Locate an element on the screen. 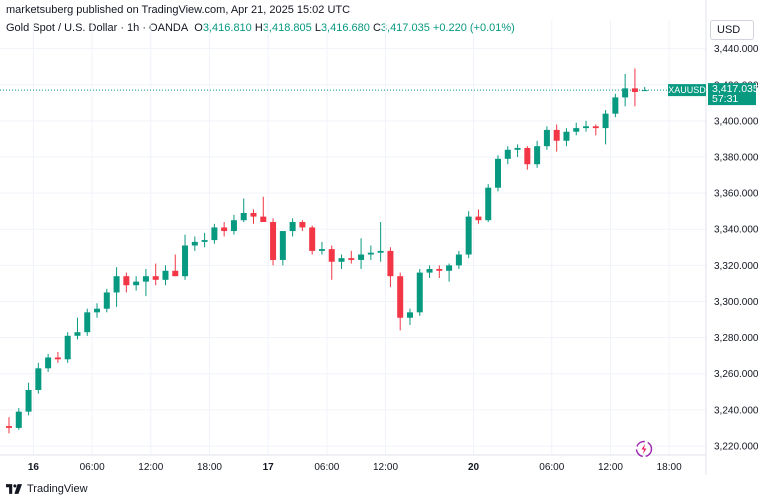 Image resolution: width=768 pixels, height=499 pixels. last-price-badge: XAUUSD 3,417.035 57:31 is located at coordinates (713, 94).